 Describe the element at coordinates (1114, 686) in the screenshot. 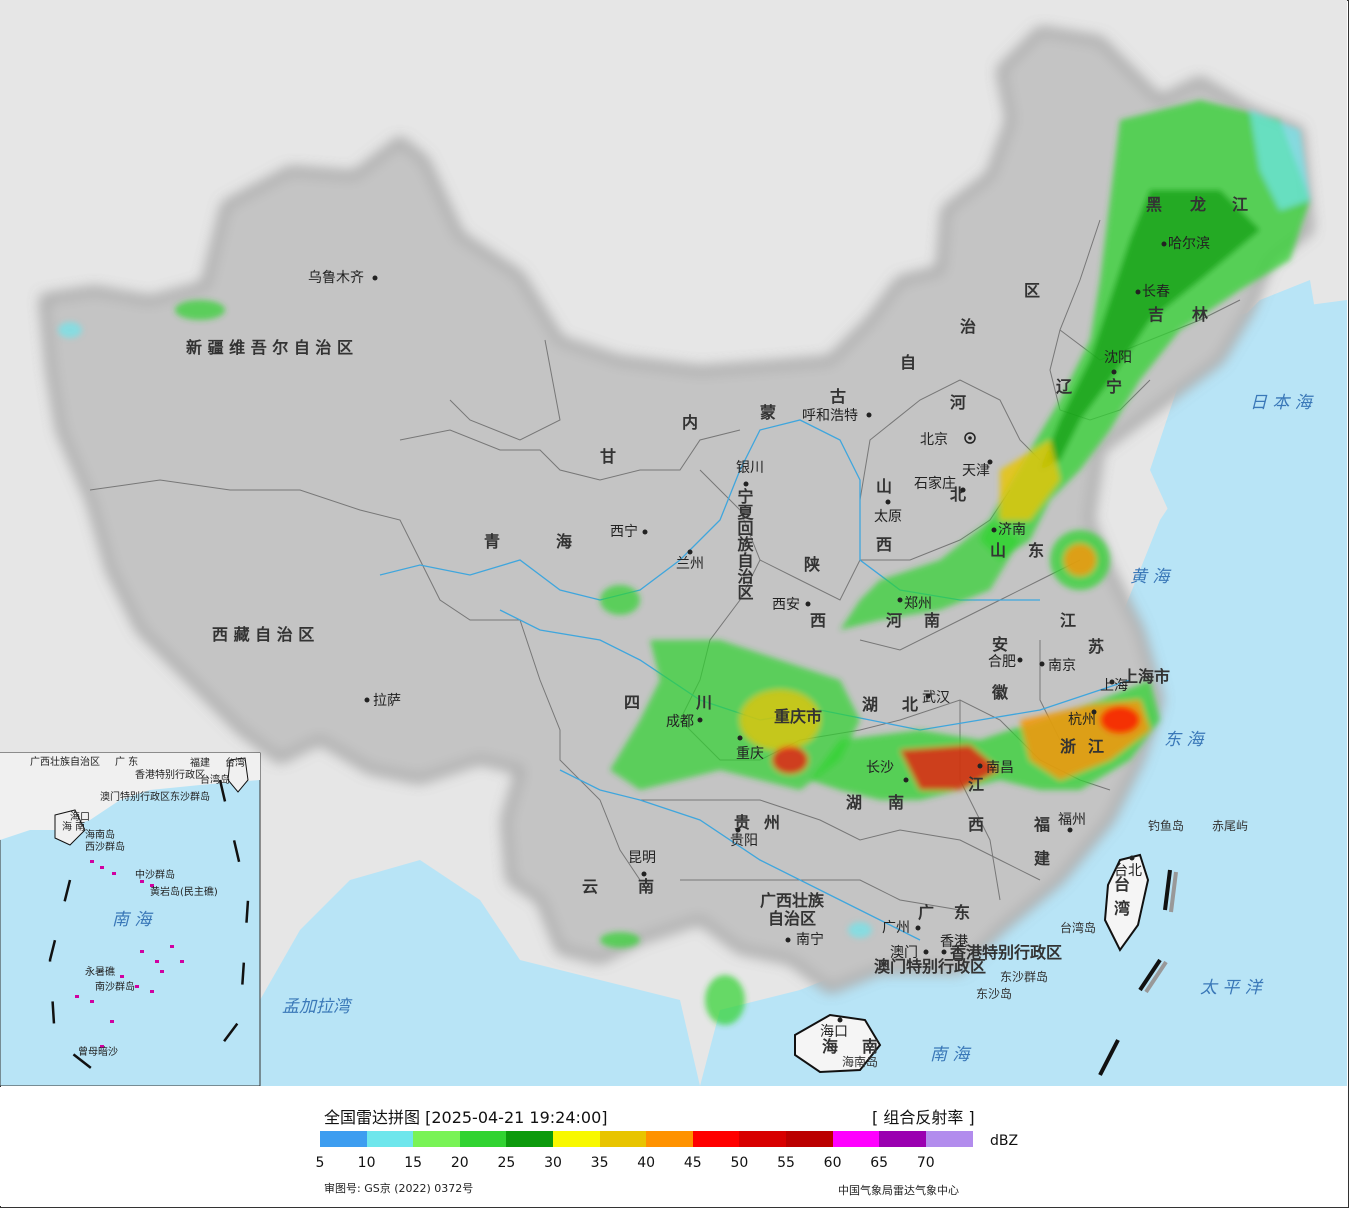

I see `city-shanghai: 上海` at that location.